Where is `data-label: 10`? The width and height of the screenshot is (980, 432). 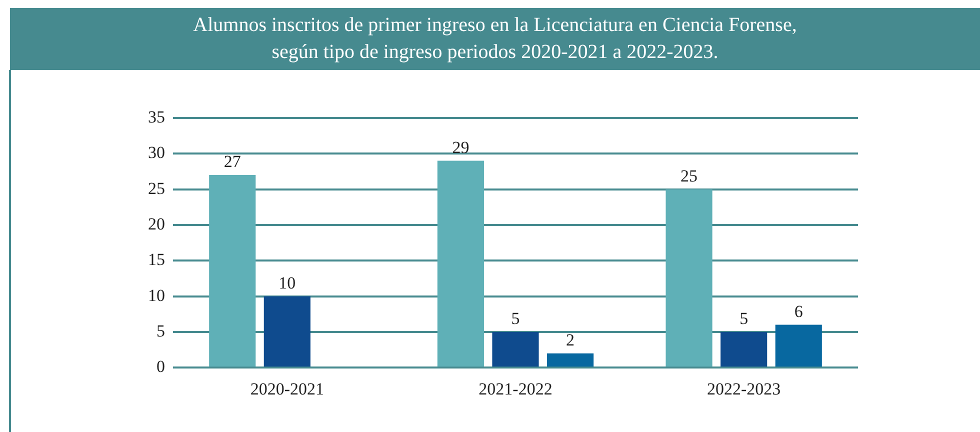
data-label: 10 is located at coordinates (287, 282).